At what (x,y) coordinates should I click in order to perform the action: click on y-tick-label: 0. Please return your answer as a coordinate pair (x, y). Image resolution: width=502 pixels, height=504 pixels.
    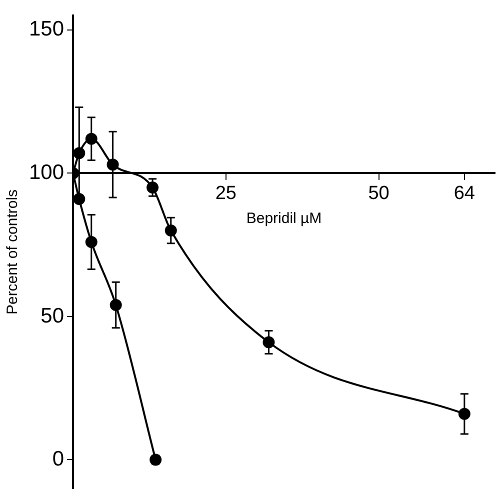
    Looking at the image, I should click on (58, 459).